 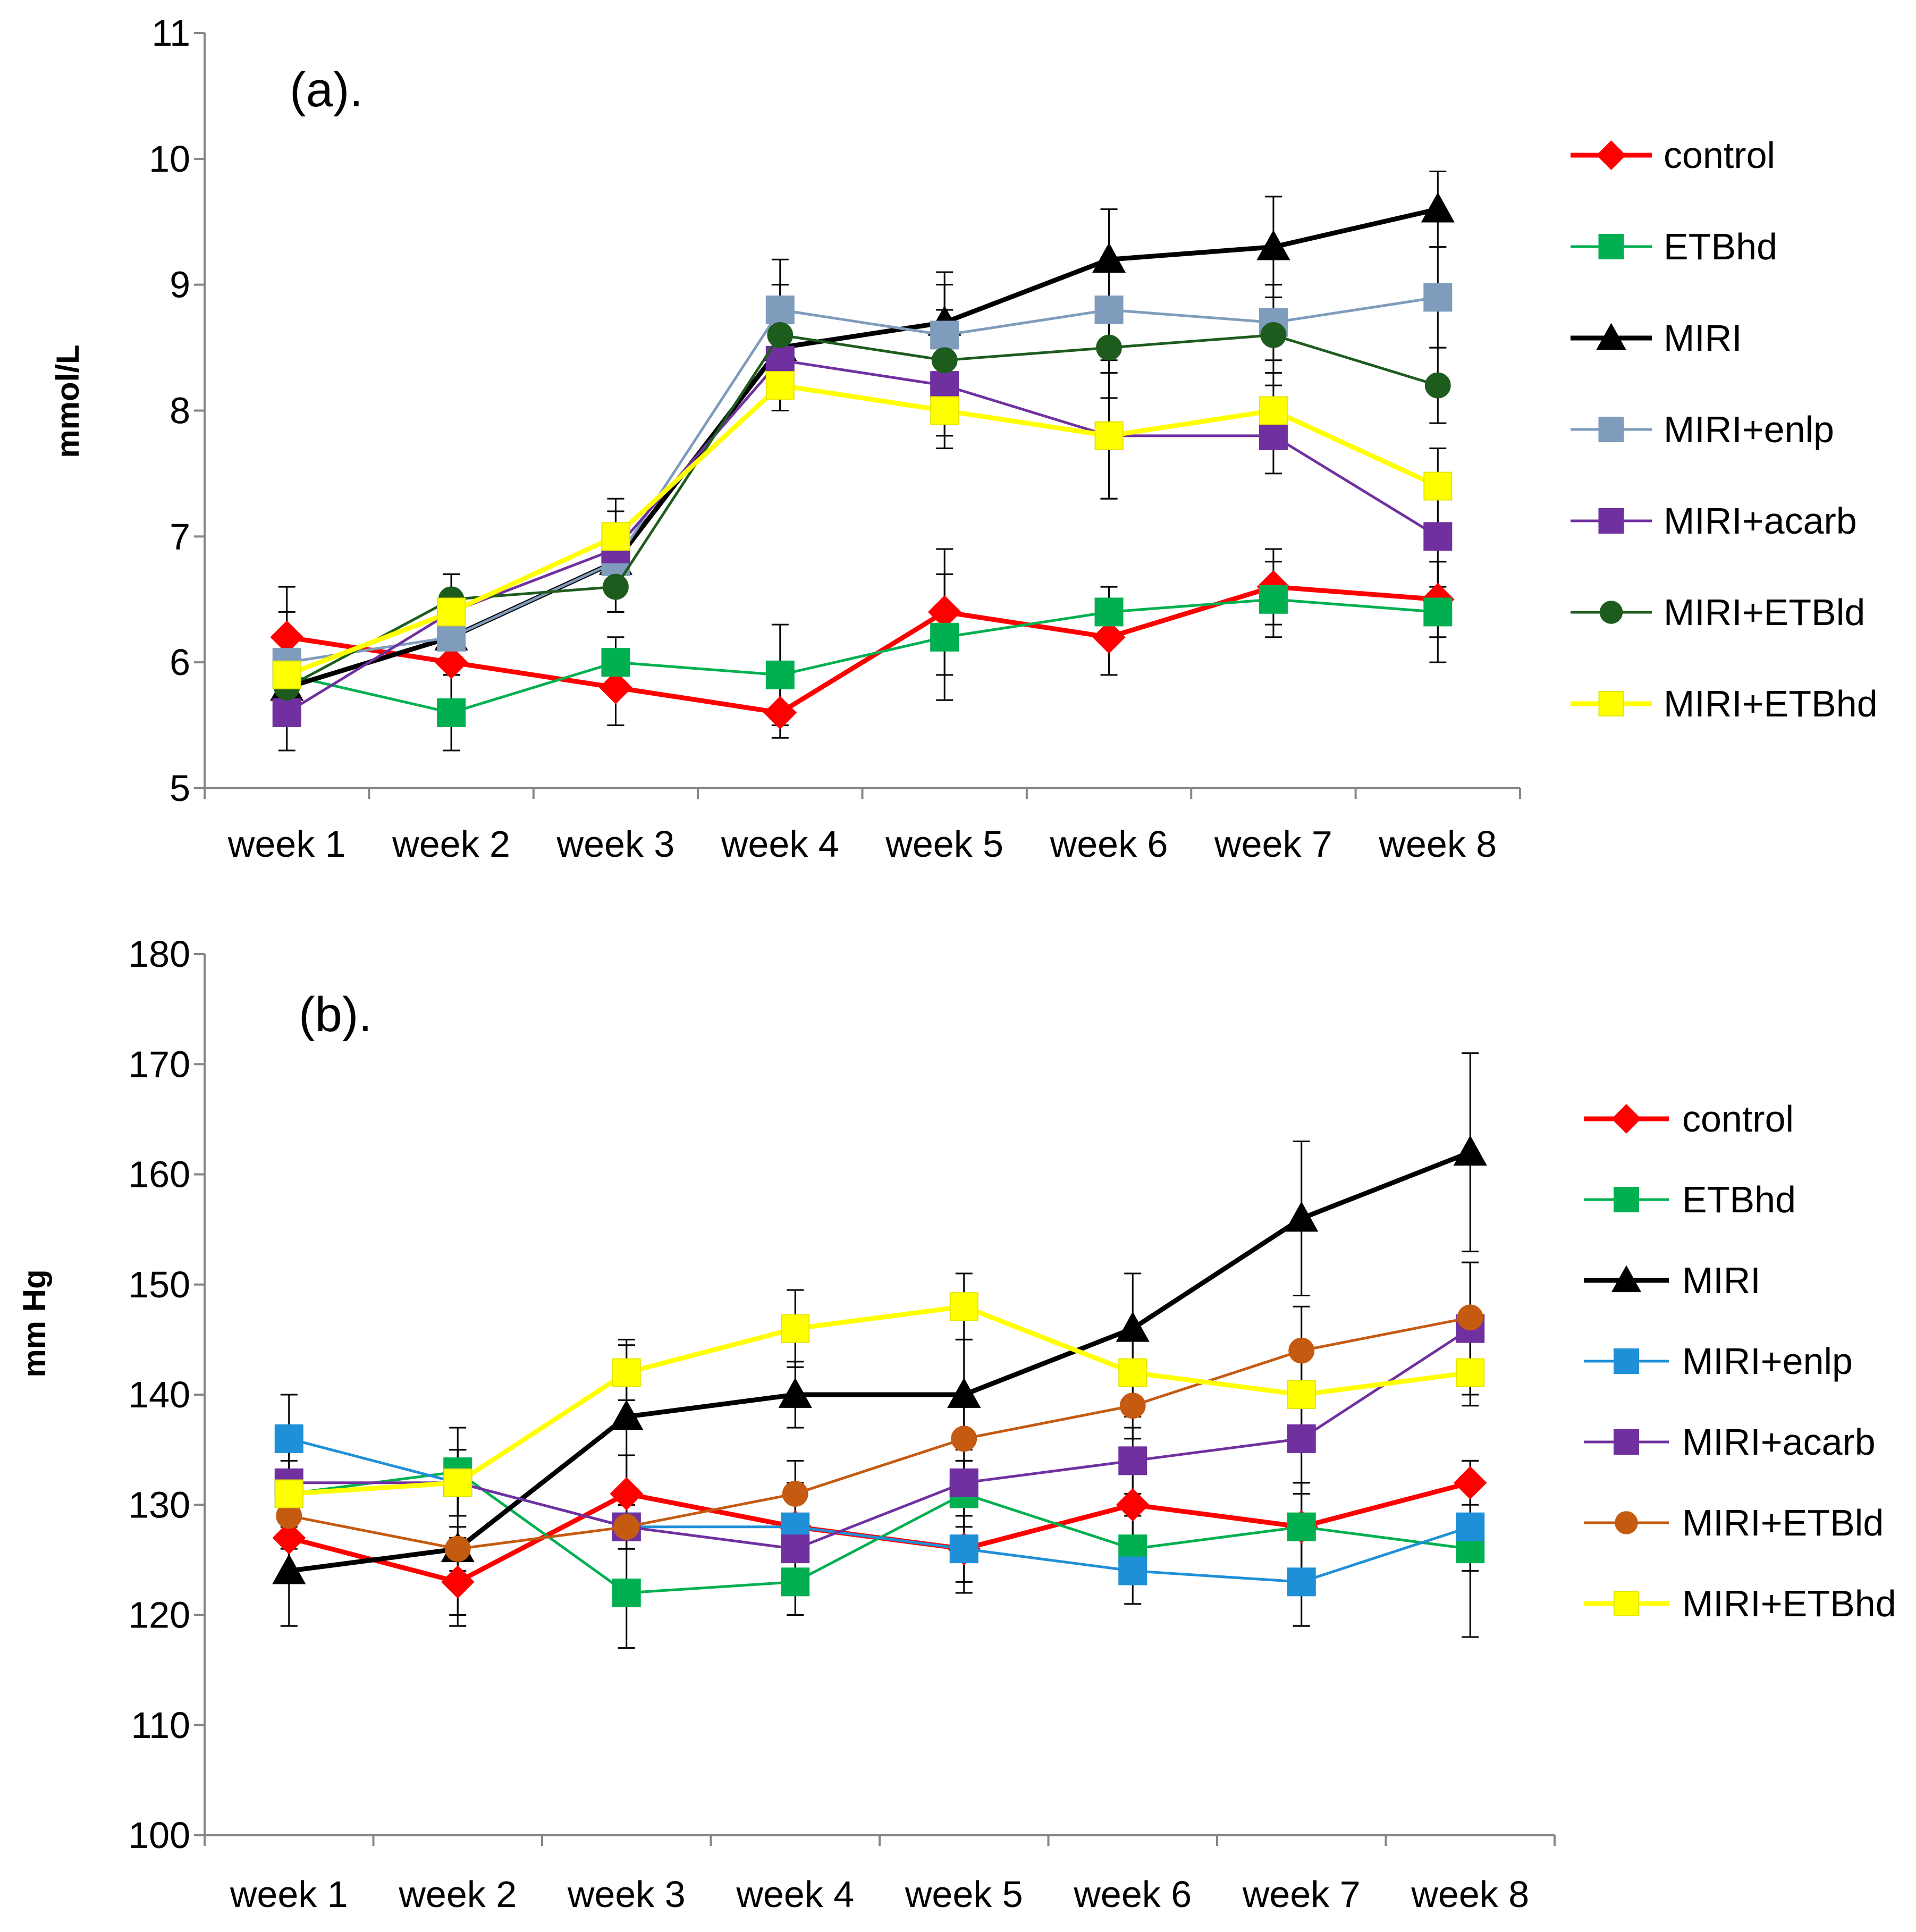 What do you see at coordinates (1718, 612) in the screenshot?
I see `panel-a-legend-item-miri-etbld: MIRI+ETBld` at bounding box center [1718, 612].